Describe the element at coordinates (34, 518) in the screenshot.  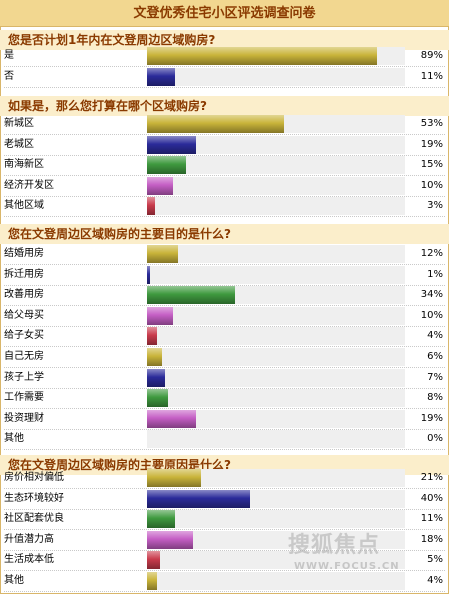
I see `category-label: 社区配套优良` at that location.